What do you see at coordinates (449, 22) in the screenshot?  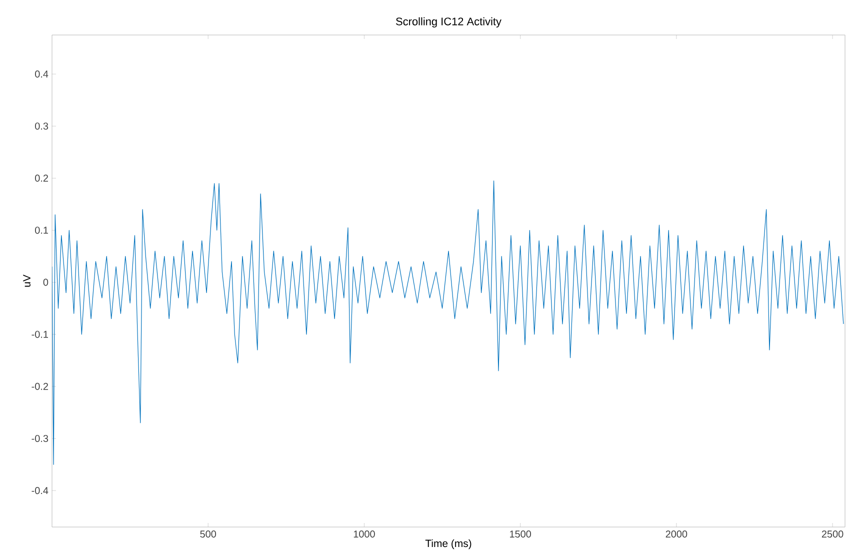 I see `chart-title: Scrolling IC12 Activity` at bounding box center [449, 22].